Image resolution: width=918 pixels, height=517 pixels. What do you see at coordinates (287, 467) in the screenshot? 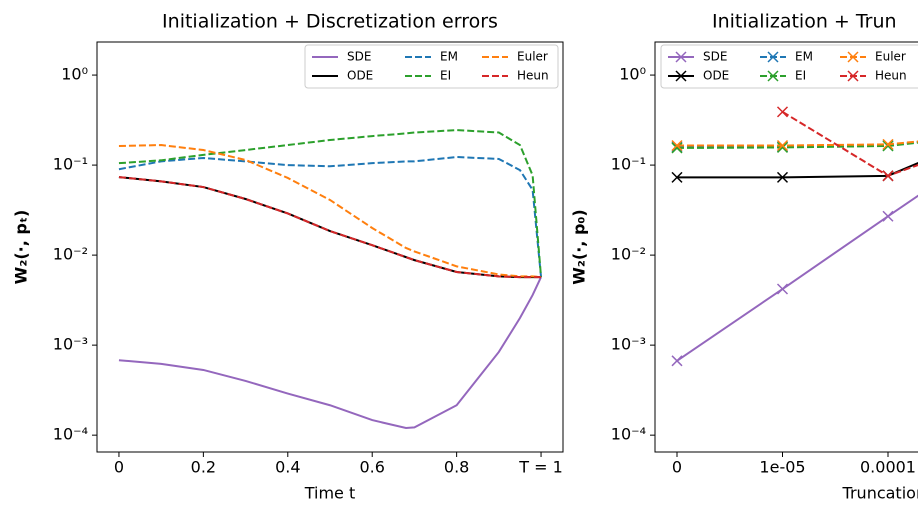
I see `x-tick-label: 0.4` at bounding box center [287, 467].